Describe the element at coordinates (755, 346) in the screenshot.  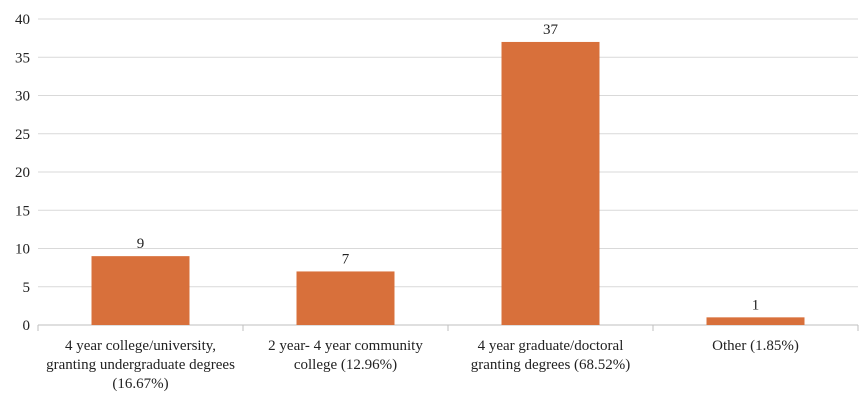
I see `x-tick-label: Other (1.85%)` at that location.